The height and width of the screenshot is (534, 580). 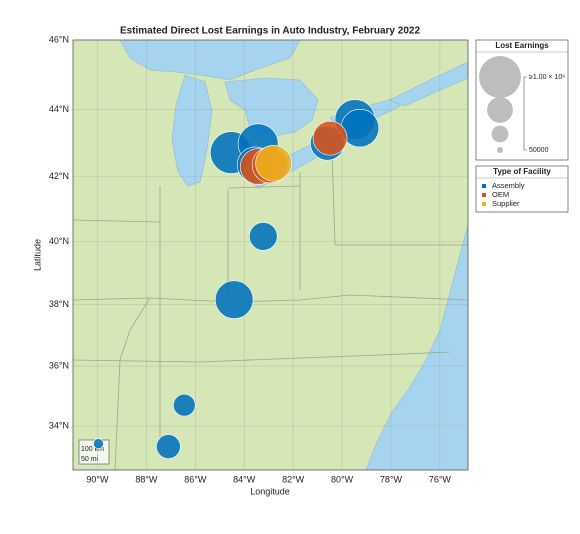 What do you see at coordinates (59, 176) in the screenshot?
I see `y-tick-label: 42°N` at bounding box center [59, 176].